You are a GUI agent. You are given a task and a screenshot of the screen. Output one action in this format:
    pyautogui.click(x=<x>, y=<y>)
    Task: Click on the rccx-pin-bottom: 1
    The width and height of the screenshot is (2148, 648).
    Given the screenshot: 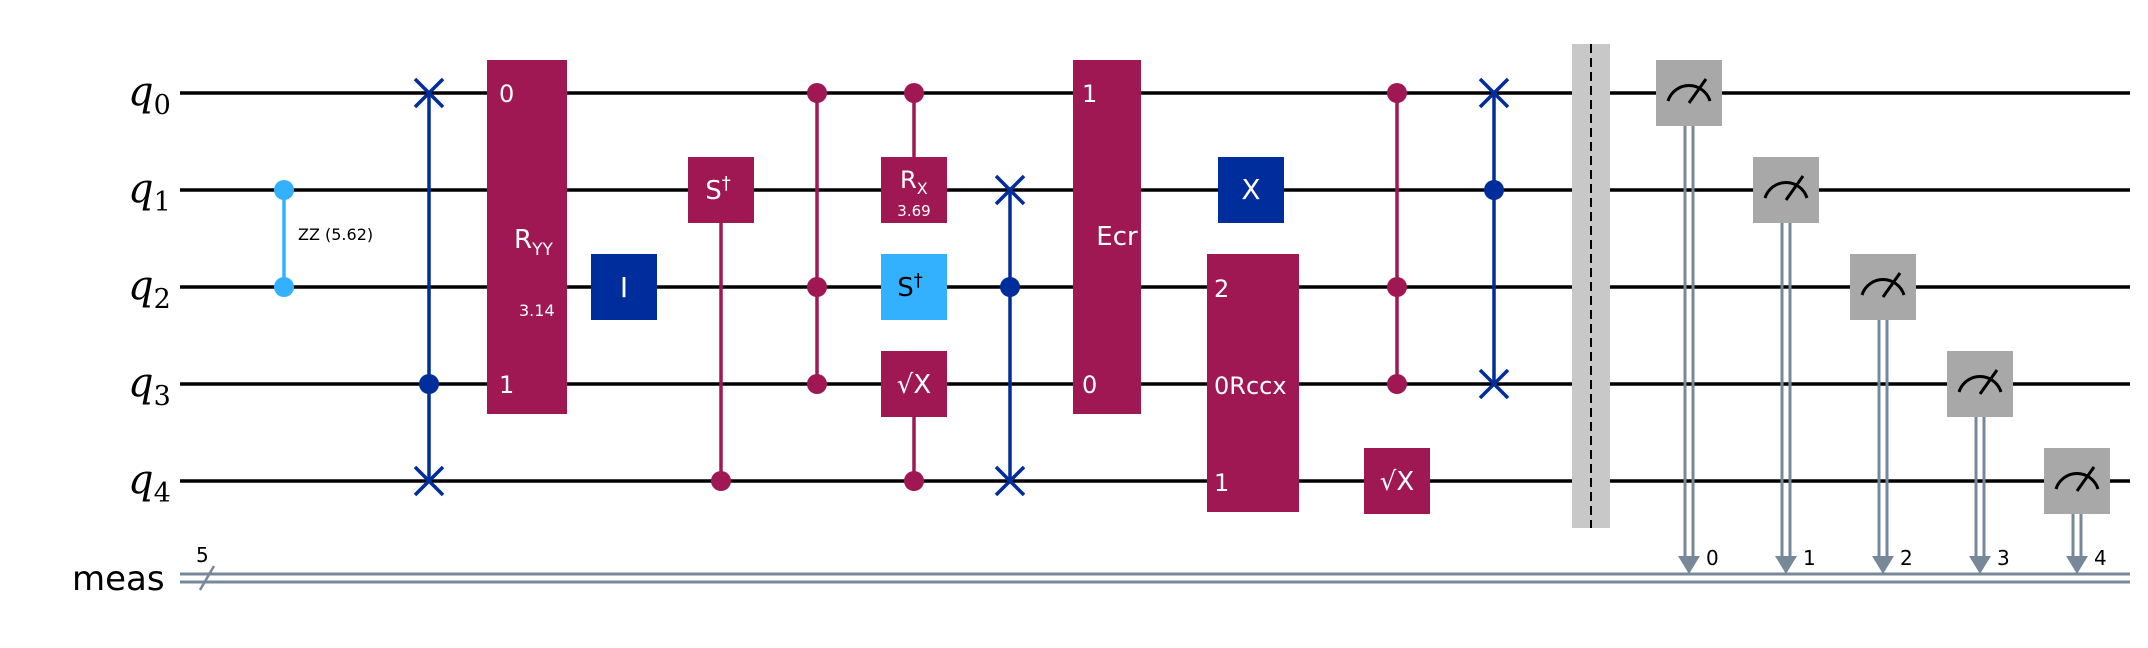 What is the action you would take?
    pyautogui.click(x=1221, y=483)
    